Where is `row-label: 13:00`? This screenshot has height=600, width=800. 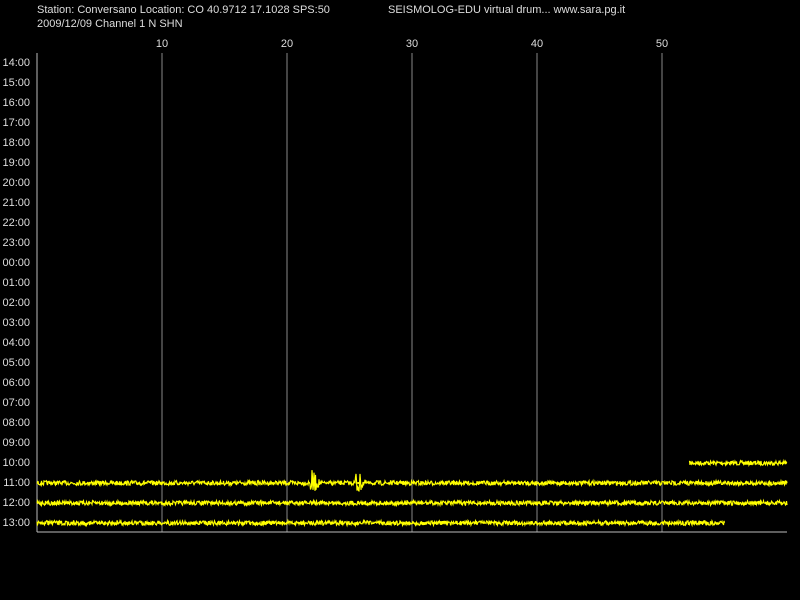
row-label: 13:00 is located at coordinates (16, 523).